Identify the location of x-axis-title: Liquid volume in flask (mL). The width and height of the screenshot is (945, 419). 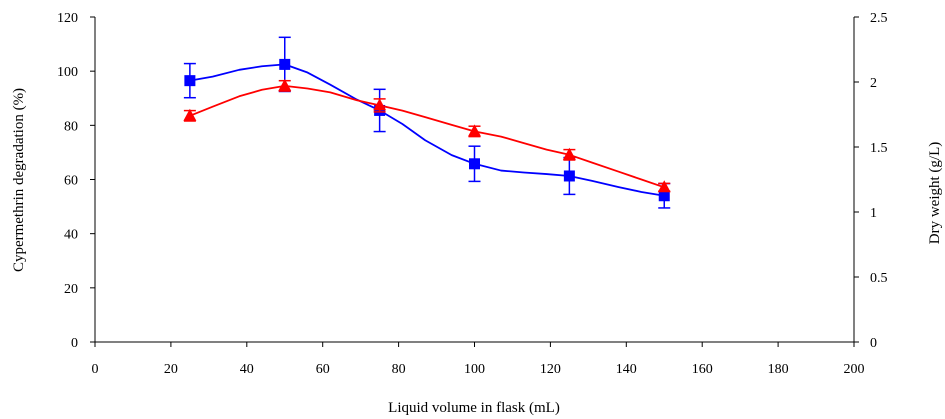
(474, 408).